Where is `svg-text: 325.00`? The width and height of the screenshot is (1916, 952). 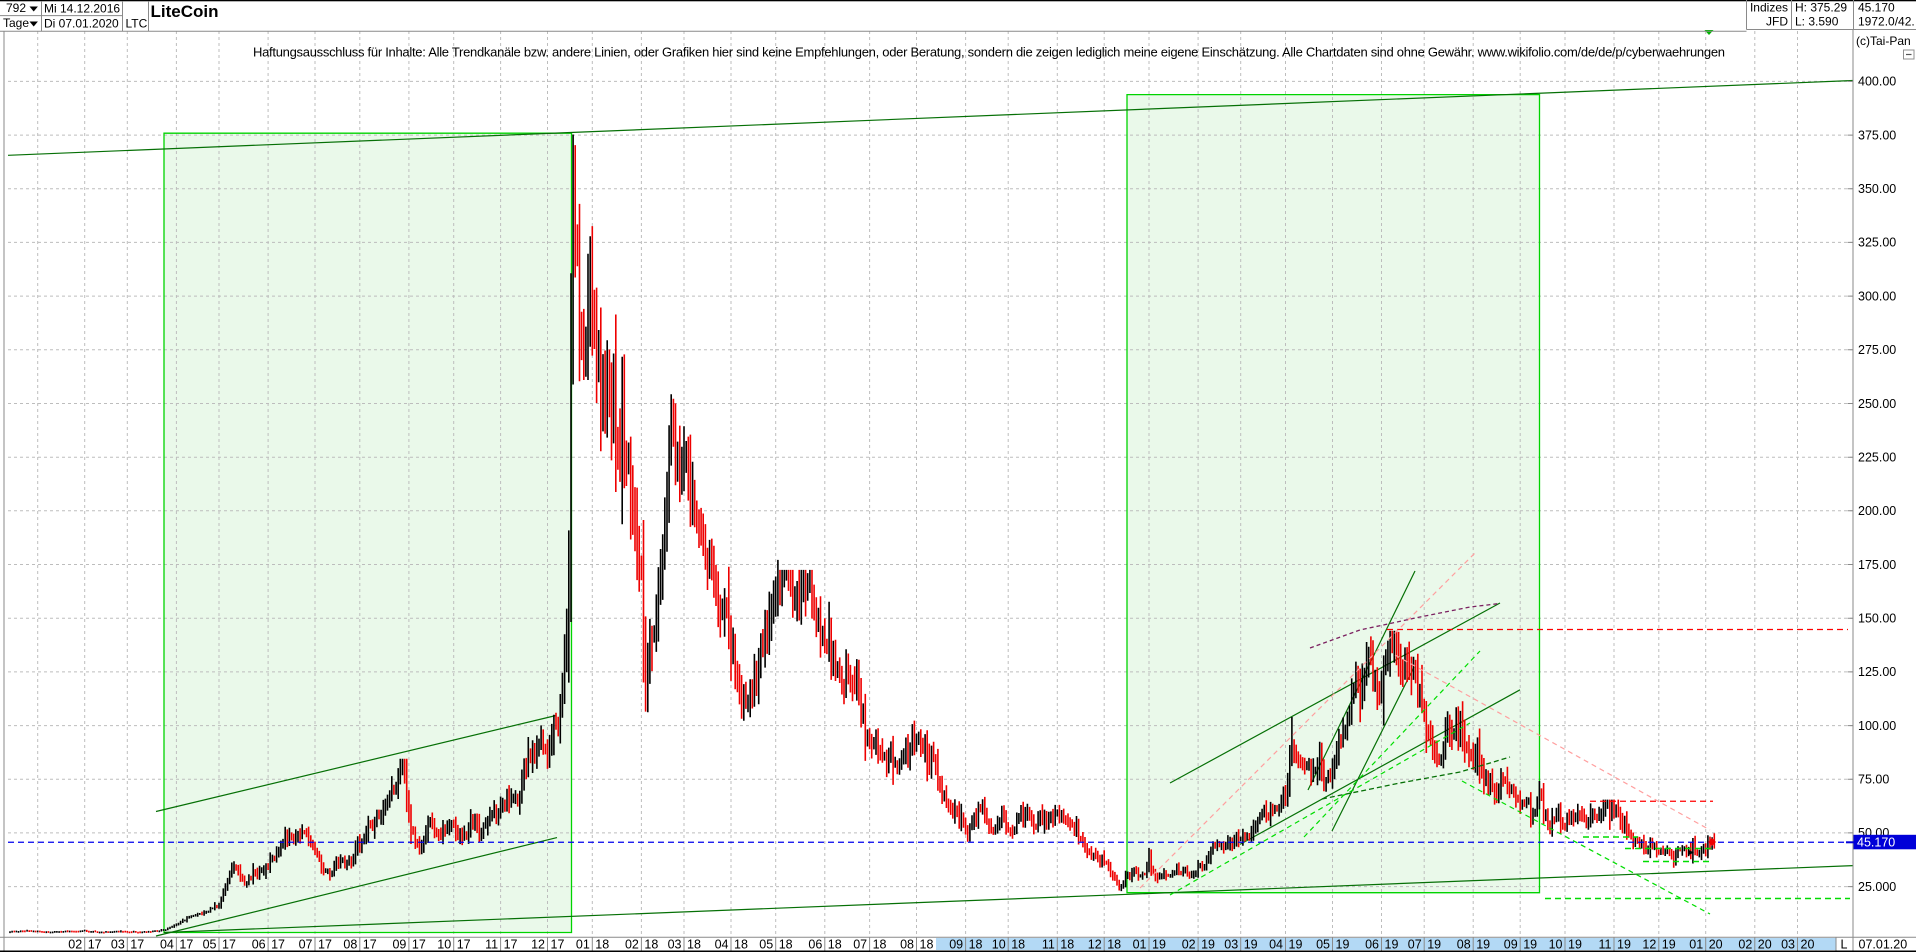 svg-text: 325.00 is located at coordinates (1877, 243).